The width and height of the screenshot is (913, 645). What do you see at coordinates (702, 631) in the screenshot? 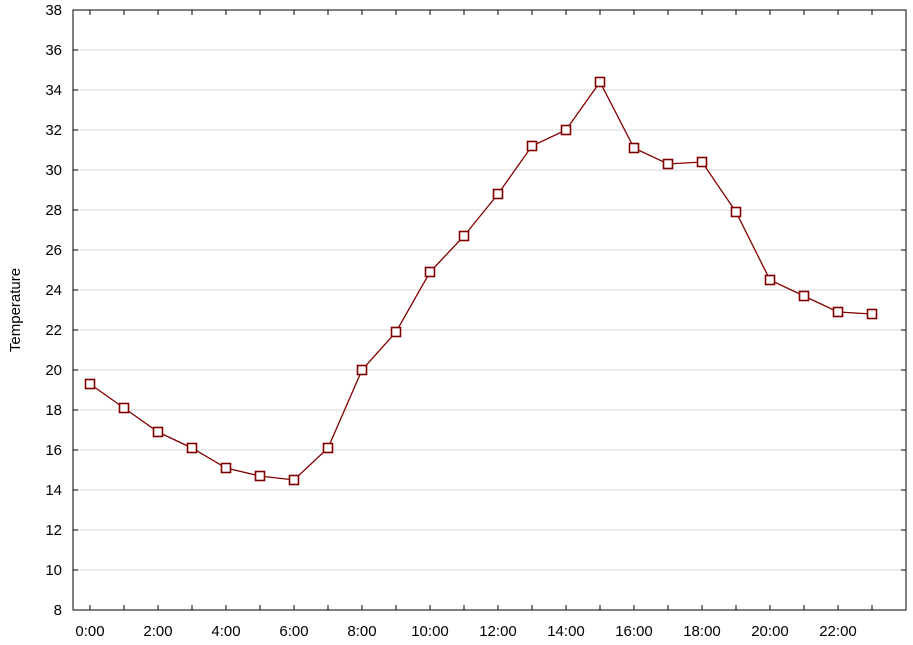
I see `x-tick-label: 18:00` at bounding box center [702, 631].